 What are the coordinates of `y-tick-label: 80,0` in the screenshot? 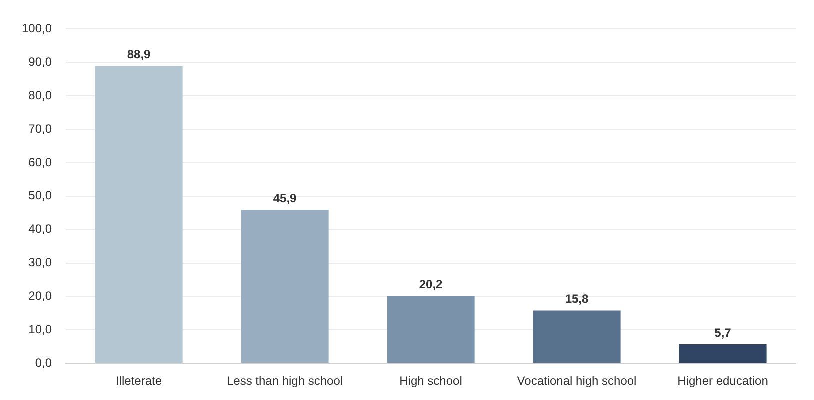 It's located at (40, 95).